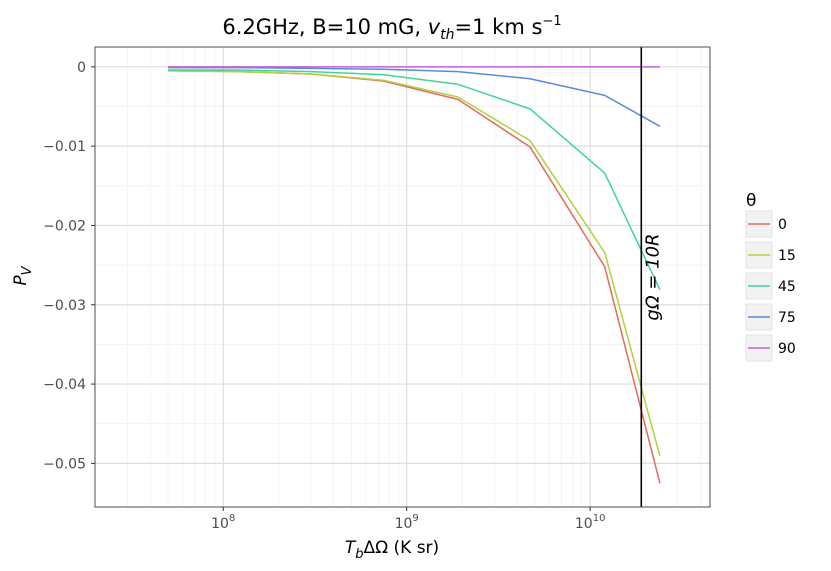 The width and height of the screenshot is (831, 571). Describe the element at coordinates (64, 226) in the screenshot. I see `y-tick-label: −0.02` at that location.